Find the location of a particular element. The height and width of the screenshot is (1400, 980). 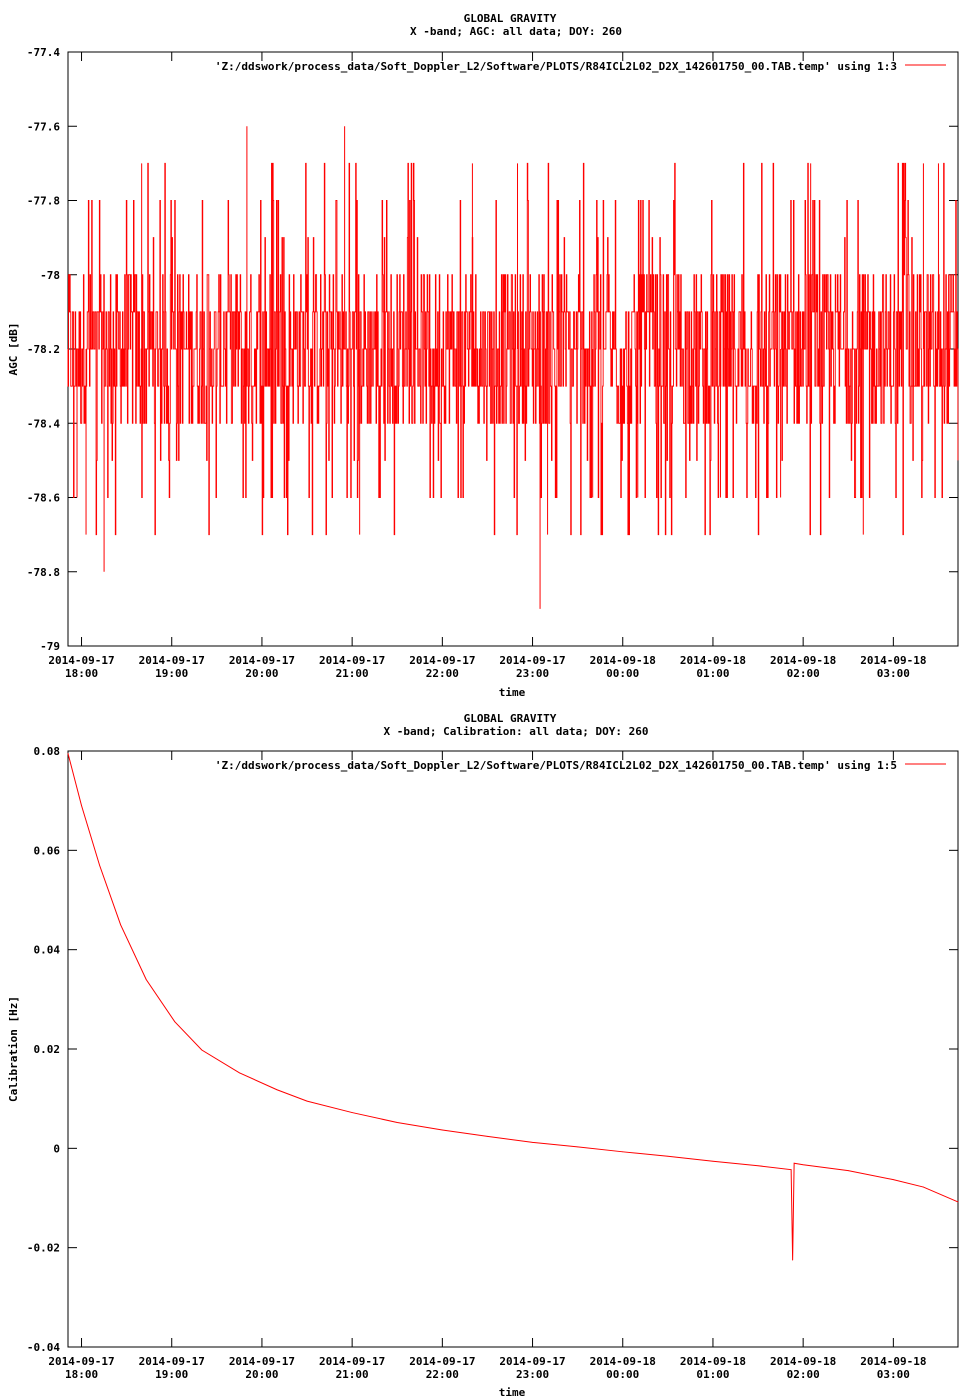

y-tick-label: -78.8 is located at coordinates (43, 572).